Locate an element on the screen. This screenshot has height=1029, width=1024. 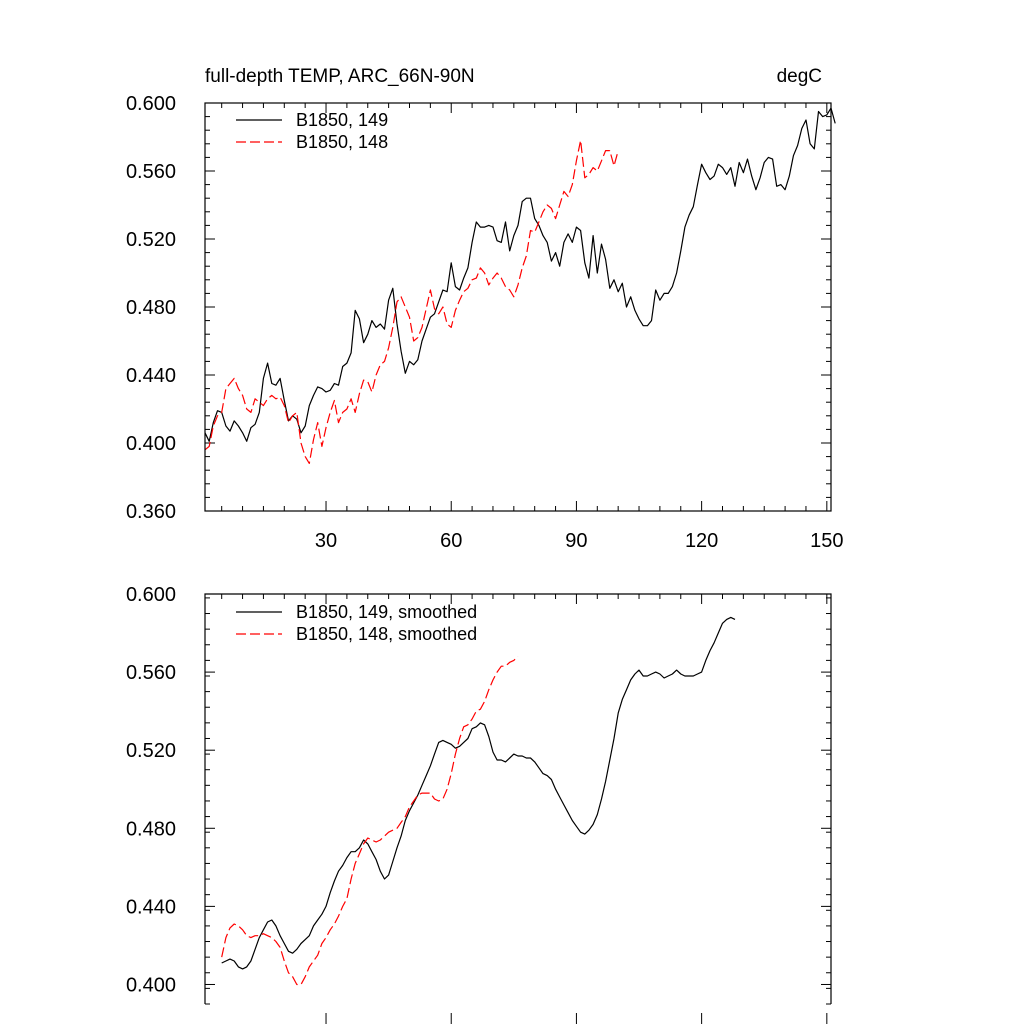
x-tick-label: 120 is located at coordinates (701, 541).